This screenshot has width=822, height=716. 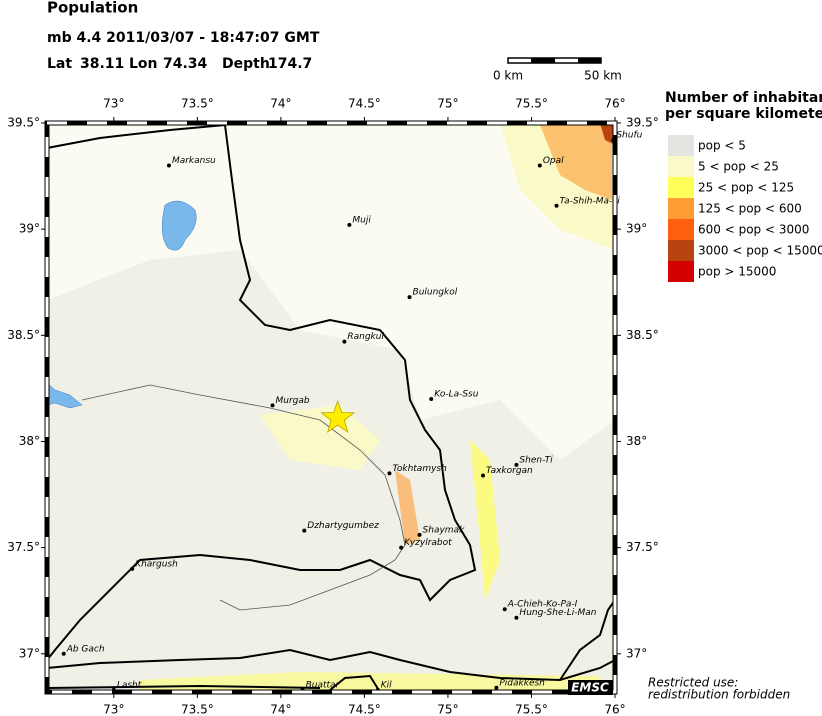 What do you see at coordinates (737, 272) in the screenshot?
I see `legend-label: pop > 15000` at bounding box center [737, 272].